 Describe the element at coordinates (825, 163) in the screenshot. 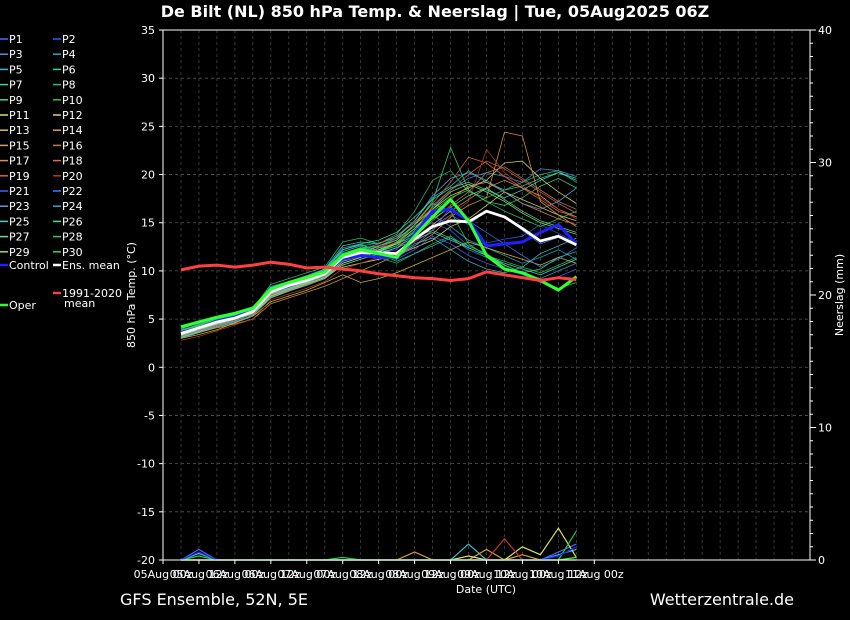

I see `y2-tick-label: 30` at that location.